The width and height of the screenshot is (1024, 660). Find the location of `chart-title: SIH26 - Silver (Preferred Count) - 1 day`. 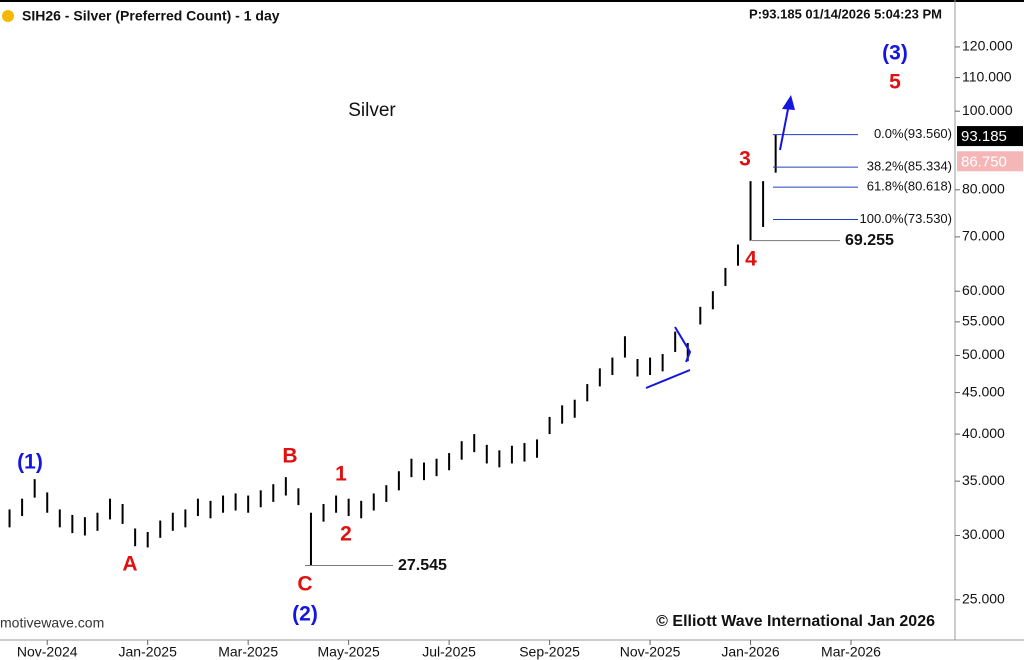

chart-title: SIH26 - Silver (Preferred Count) - 1 day is located at coordinates (151, 16).